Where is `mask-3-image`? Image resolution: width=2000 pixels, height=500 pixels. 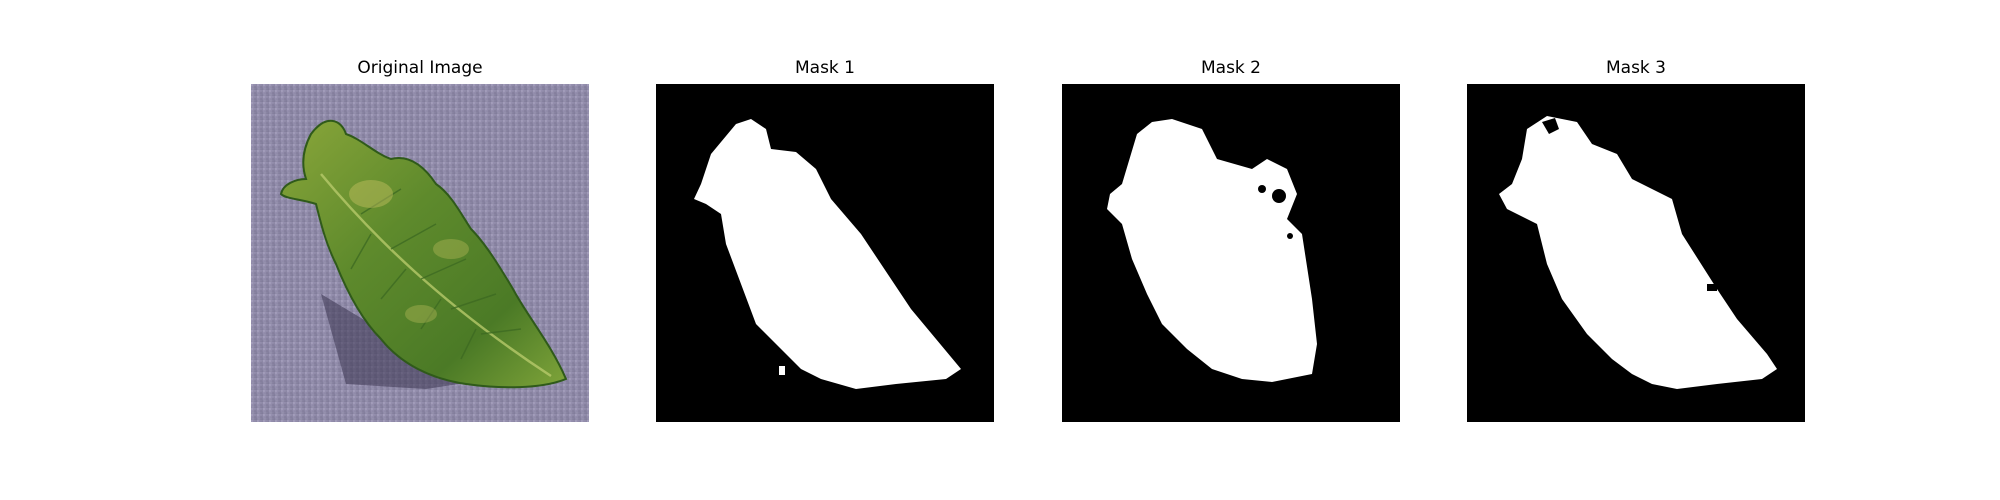 mask-3-image is located at coordinates (1636, 253).